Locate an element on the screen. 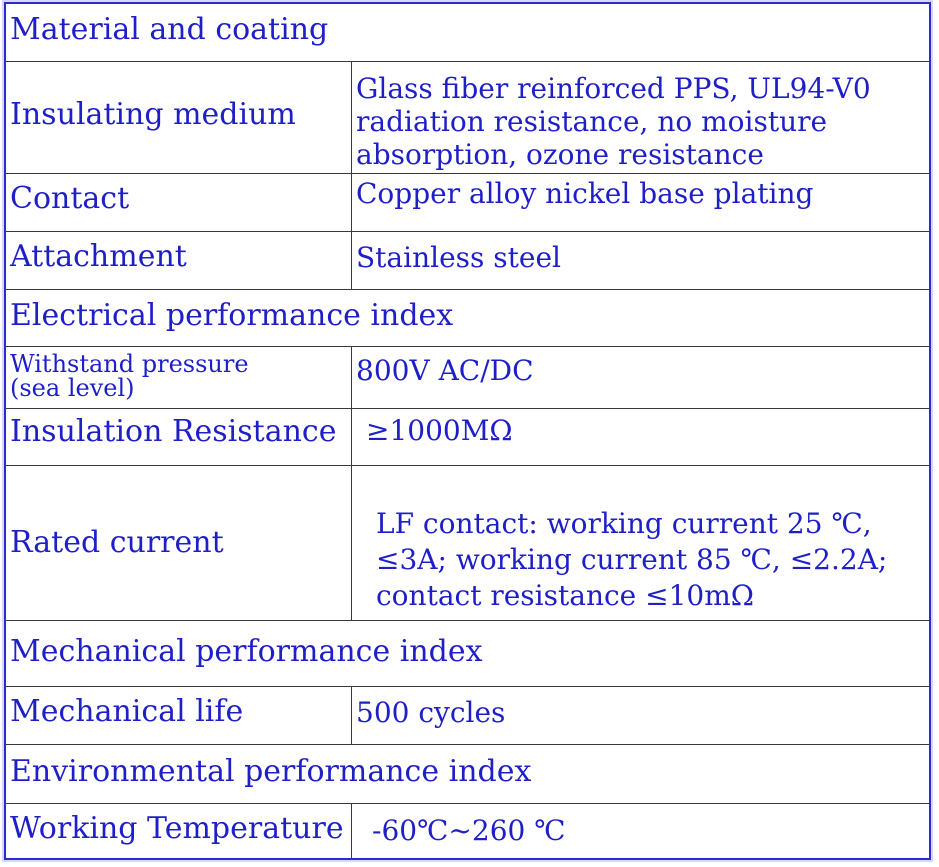 The height and width of the screenshot is (867, 939). section-title: Mechanical performance index is located at coordinates (246, 651).